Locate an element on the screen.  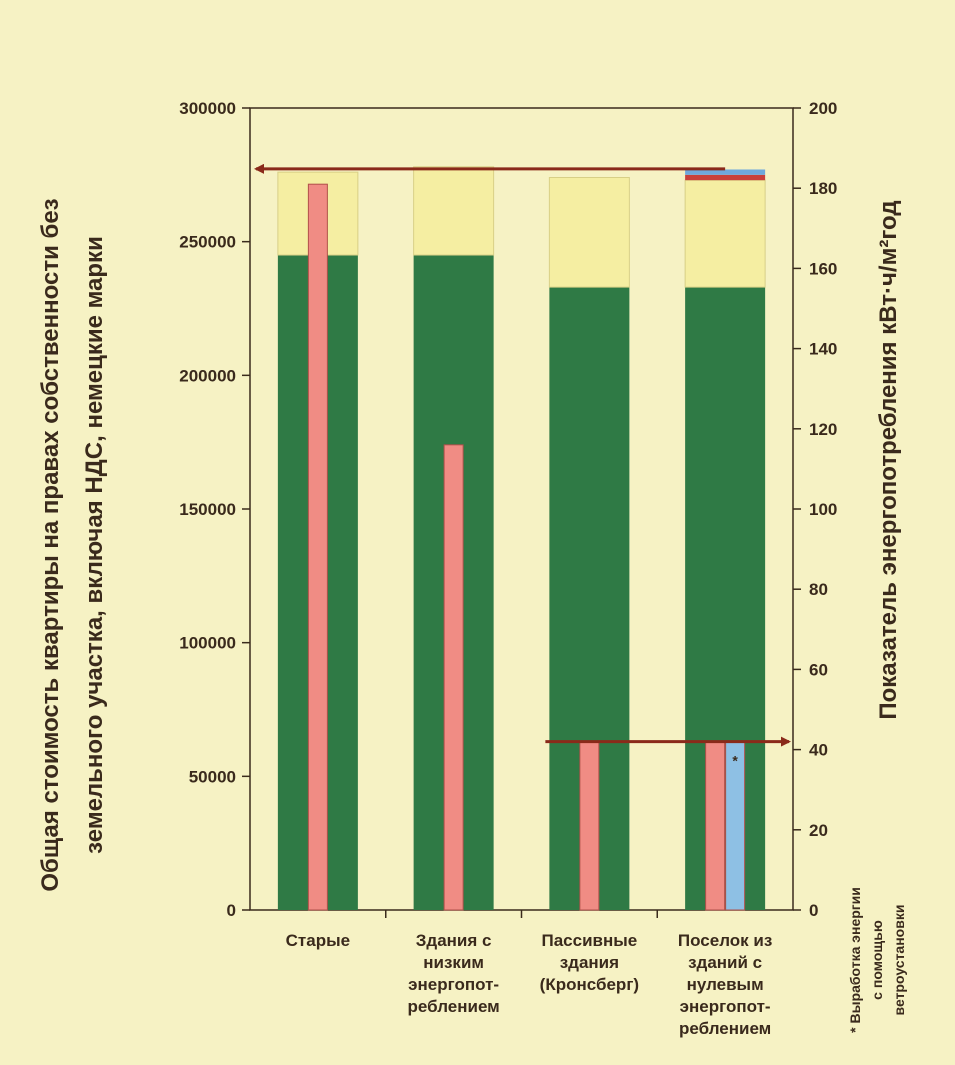
category-label: нулевым is located at coordinates (725, 984).